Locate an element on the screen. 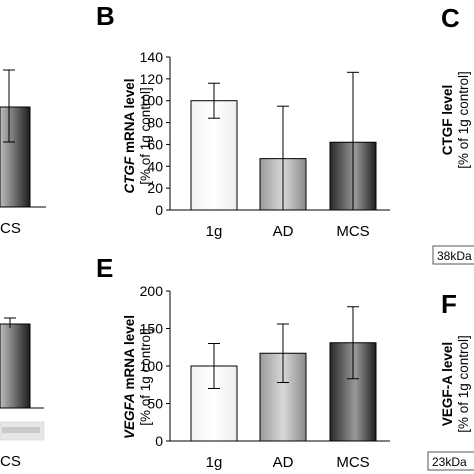 The height and width of the screenshot is (474, 474). panel-letter-f: F is located at coordinates (449, 304).